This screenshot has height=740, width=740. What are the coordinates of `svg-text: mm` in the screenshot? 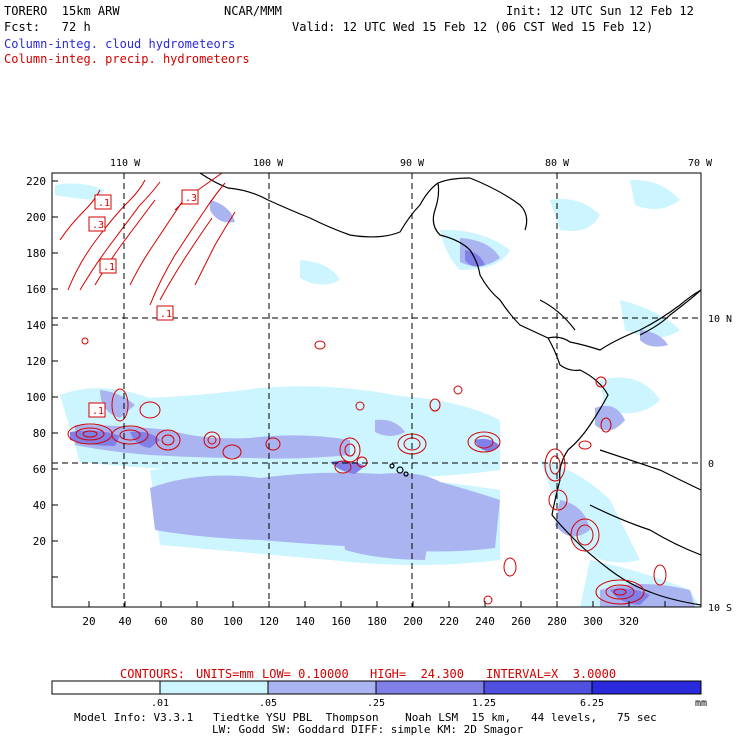 It's located at (701, 703).